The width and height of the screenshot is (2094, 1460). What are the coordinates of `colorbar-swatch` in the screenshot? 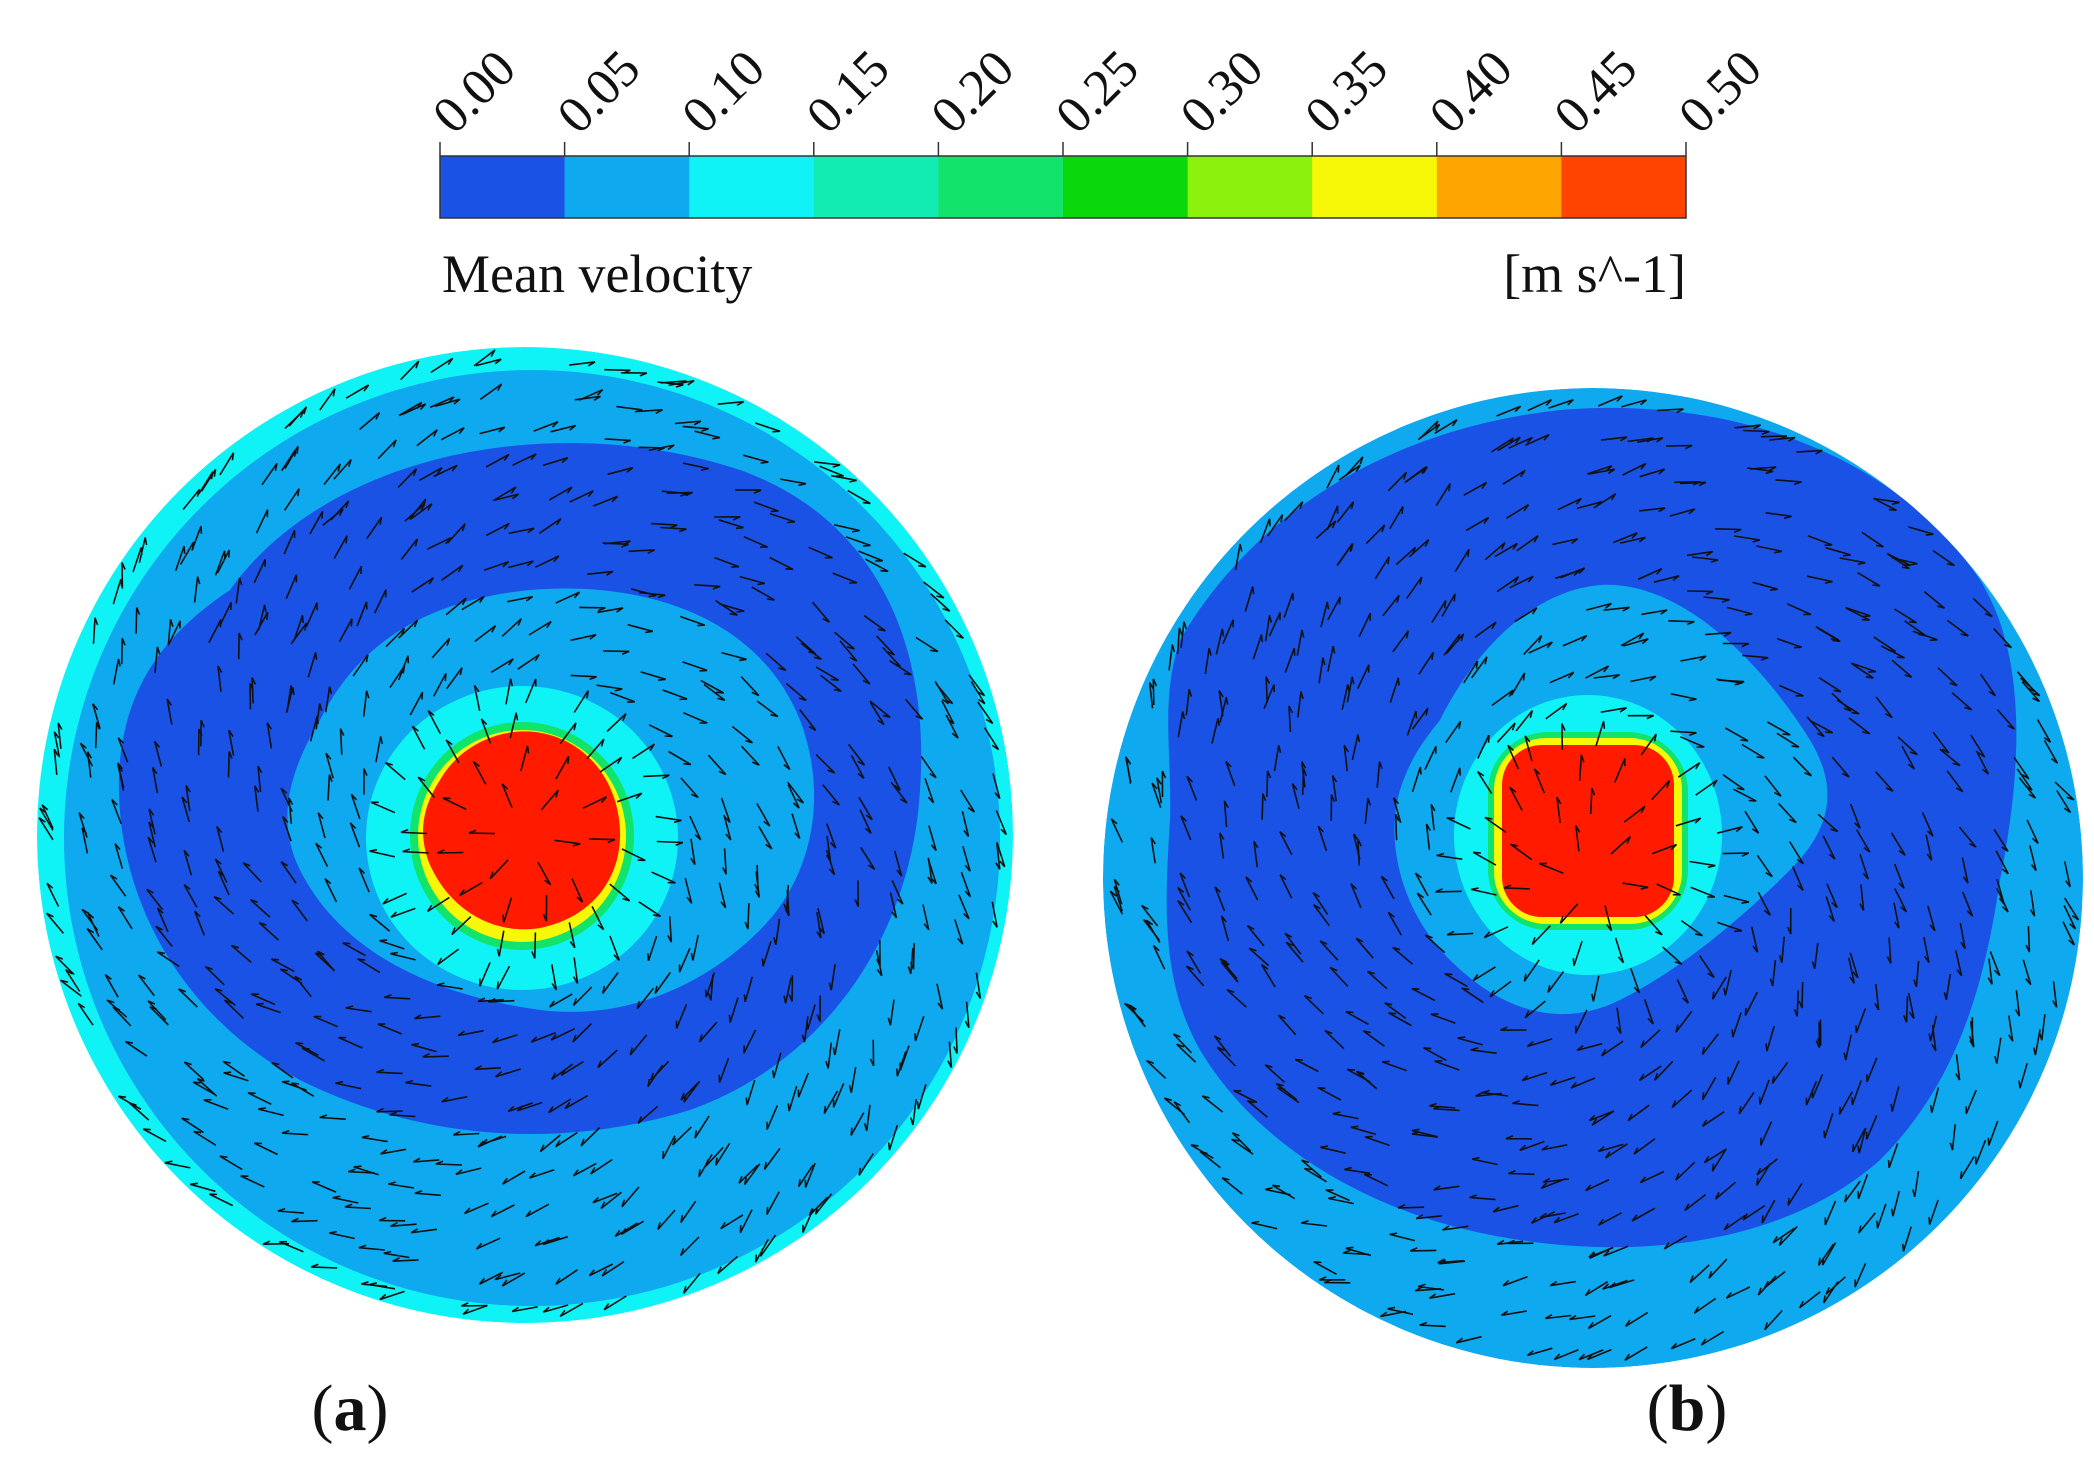 It's located at (627, 187).